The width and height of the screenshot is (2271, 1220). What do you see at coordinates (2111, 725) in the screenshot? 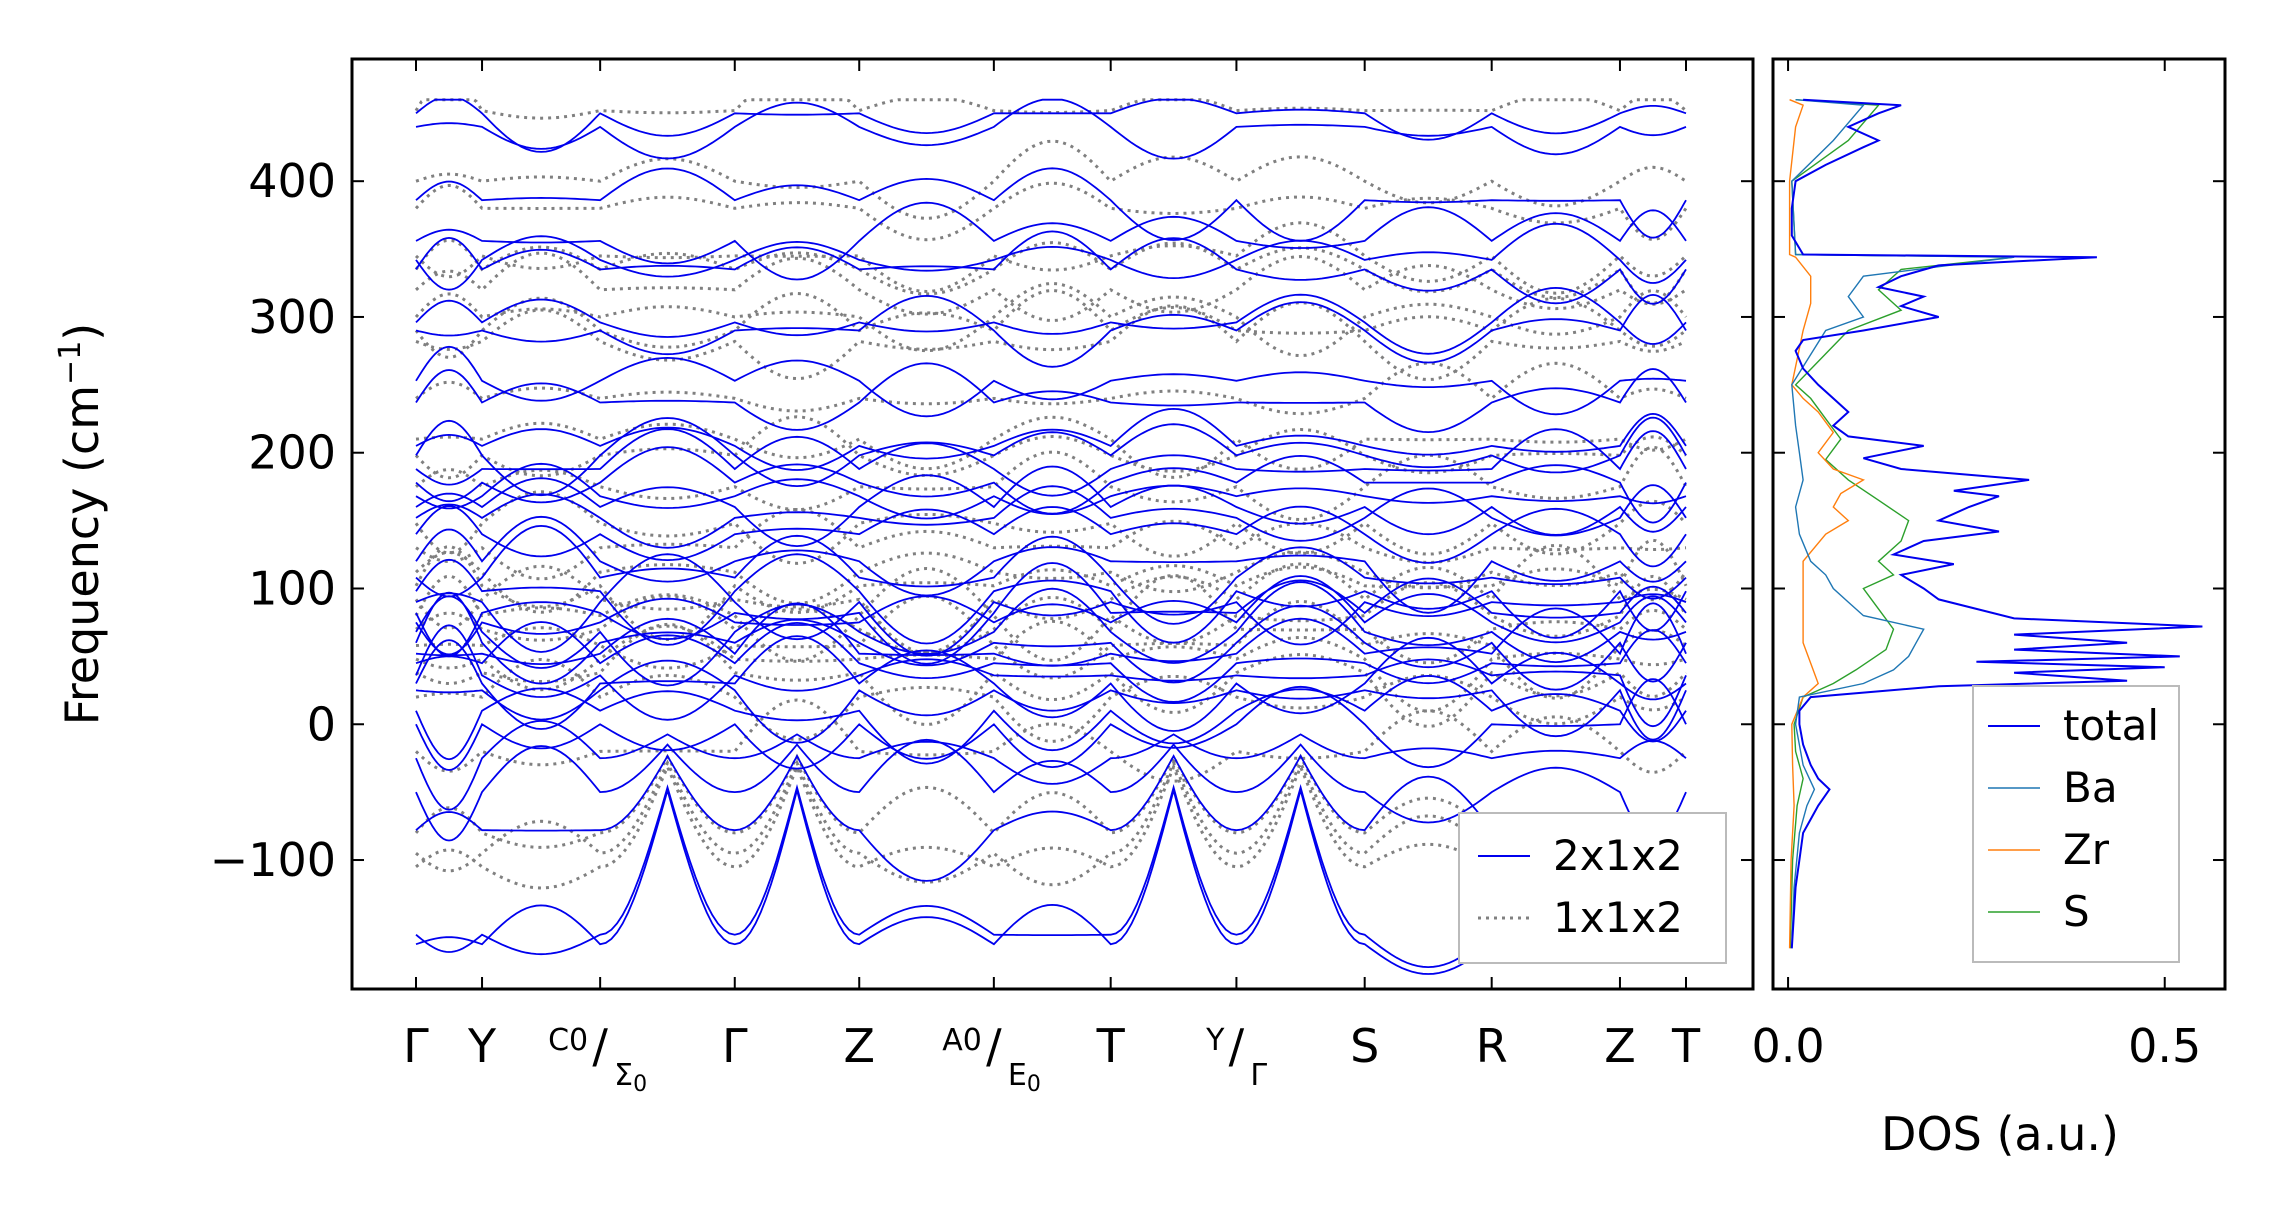
I see `legend-label-total: total` at bounding box center [2111, 725].